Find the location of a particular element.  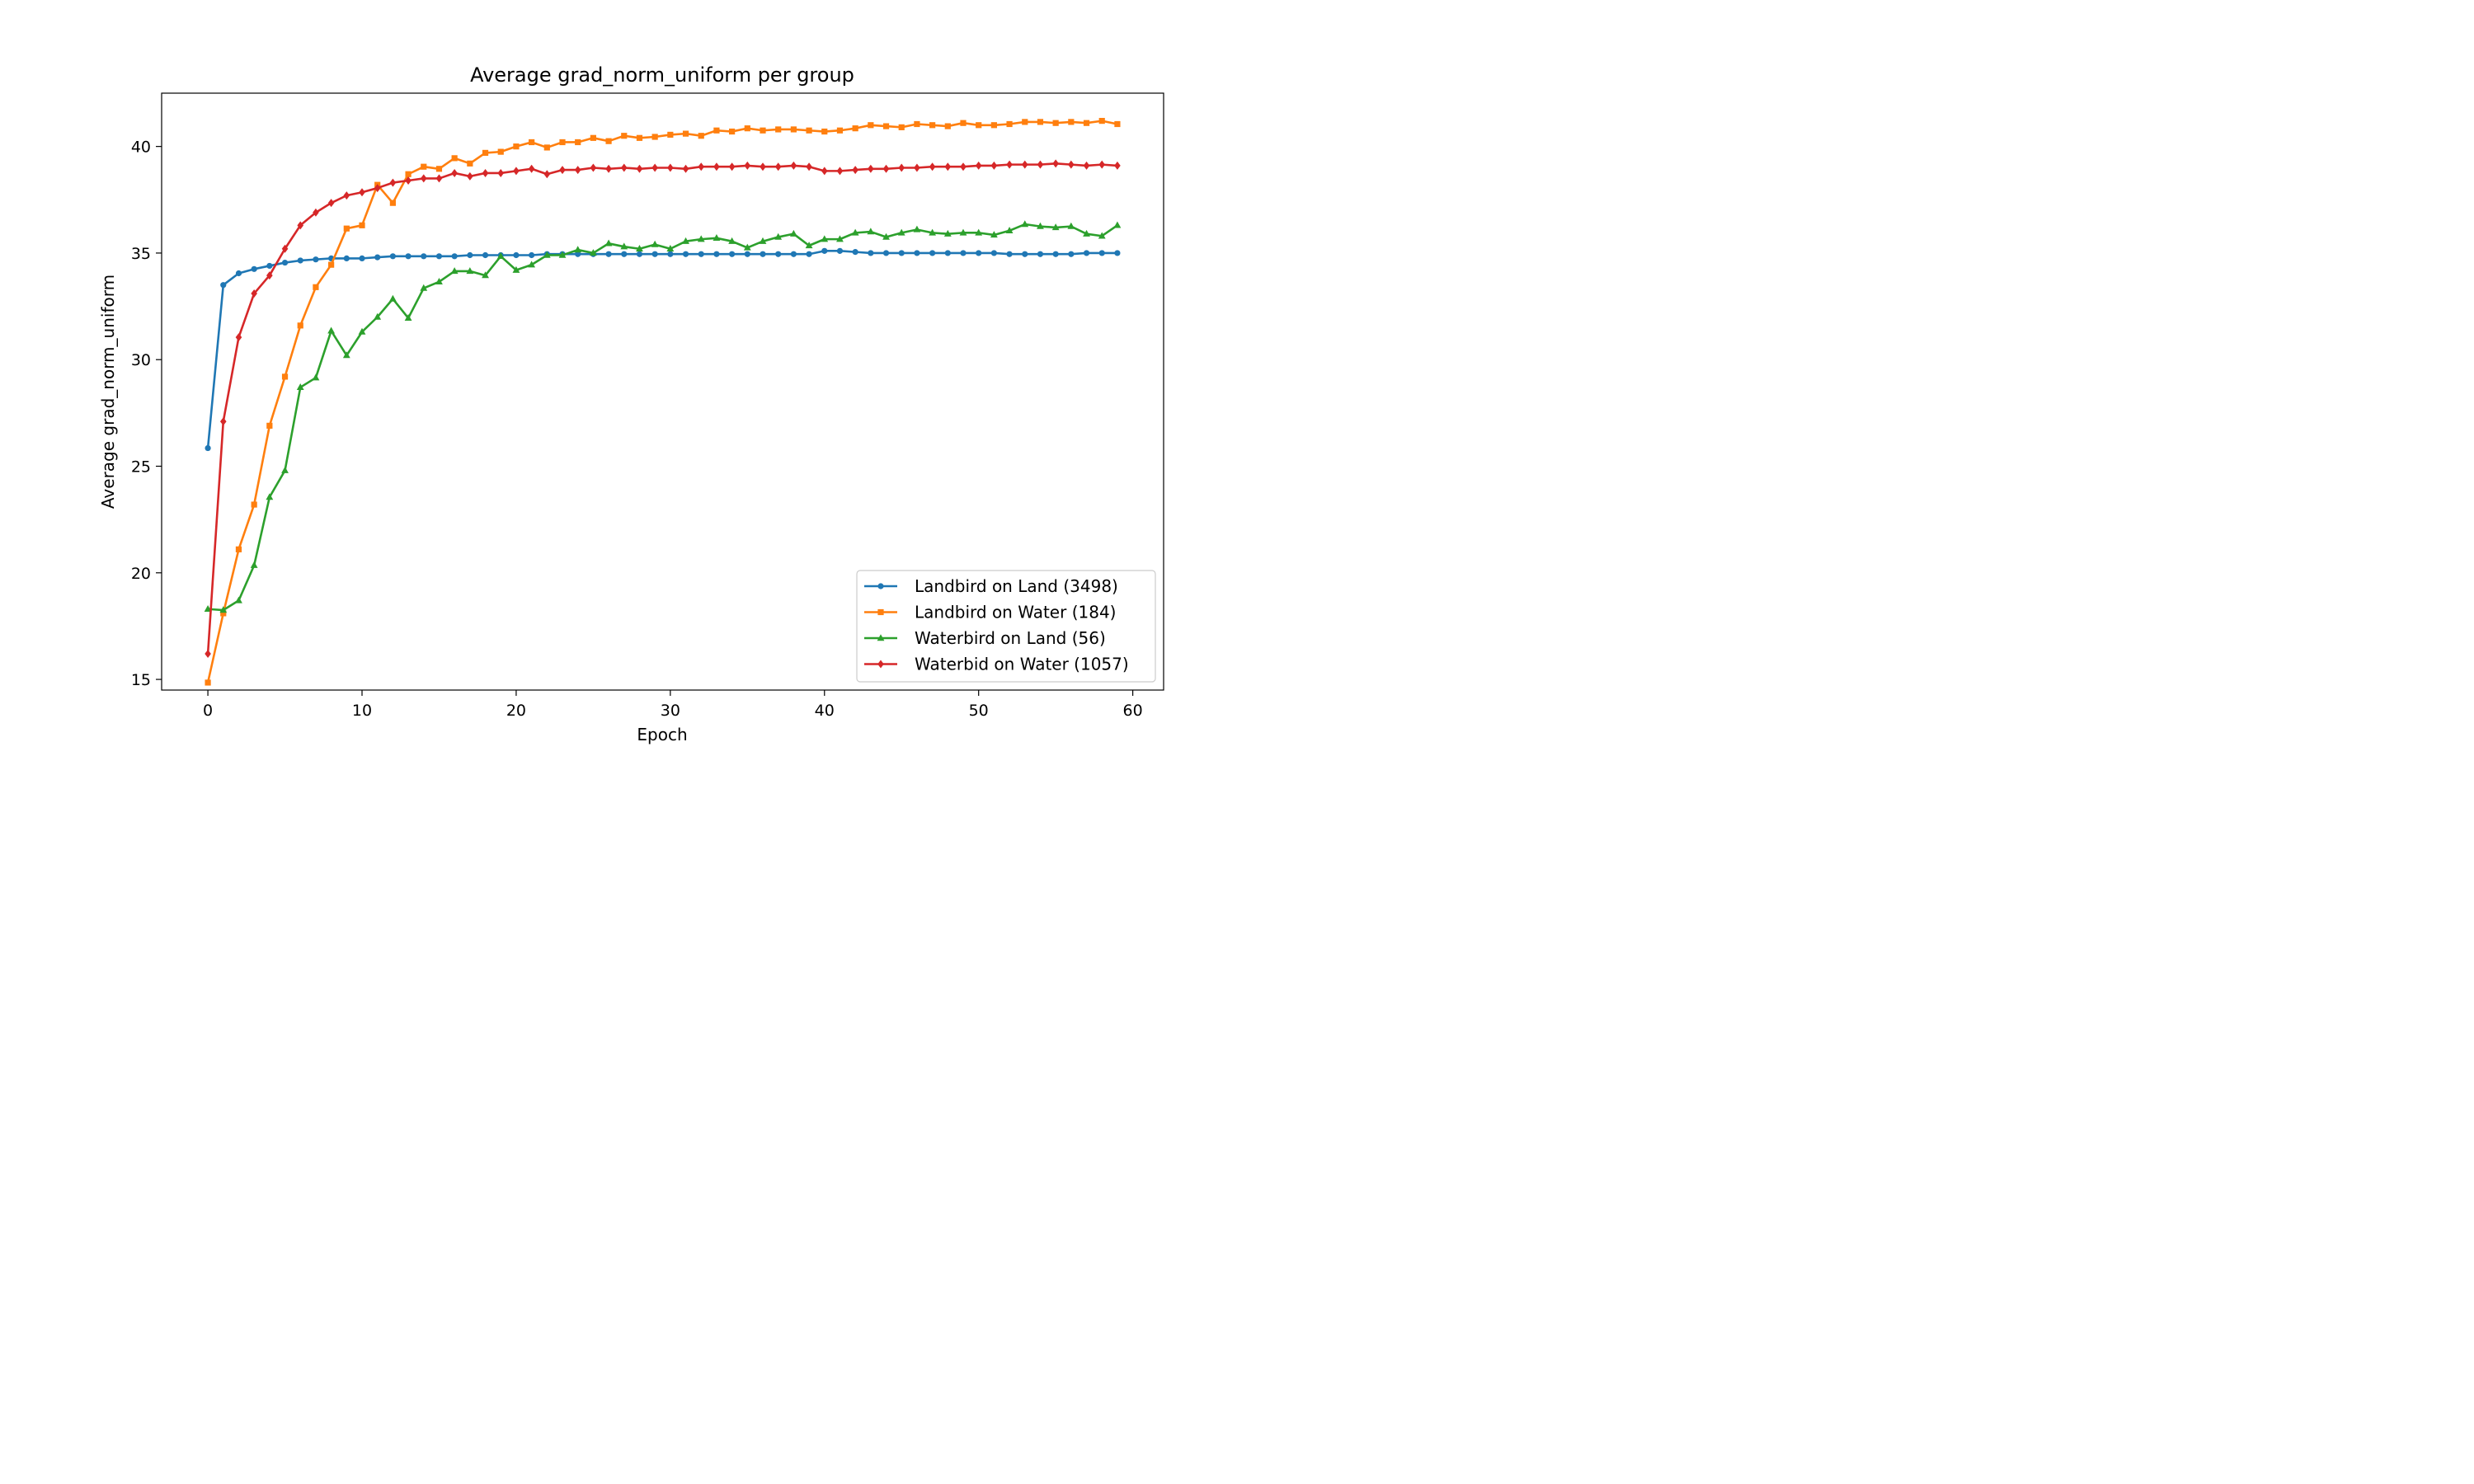

legend-entry: Waterbird on Land (56) is located at coordinates (985, 638).